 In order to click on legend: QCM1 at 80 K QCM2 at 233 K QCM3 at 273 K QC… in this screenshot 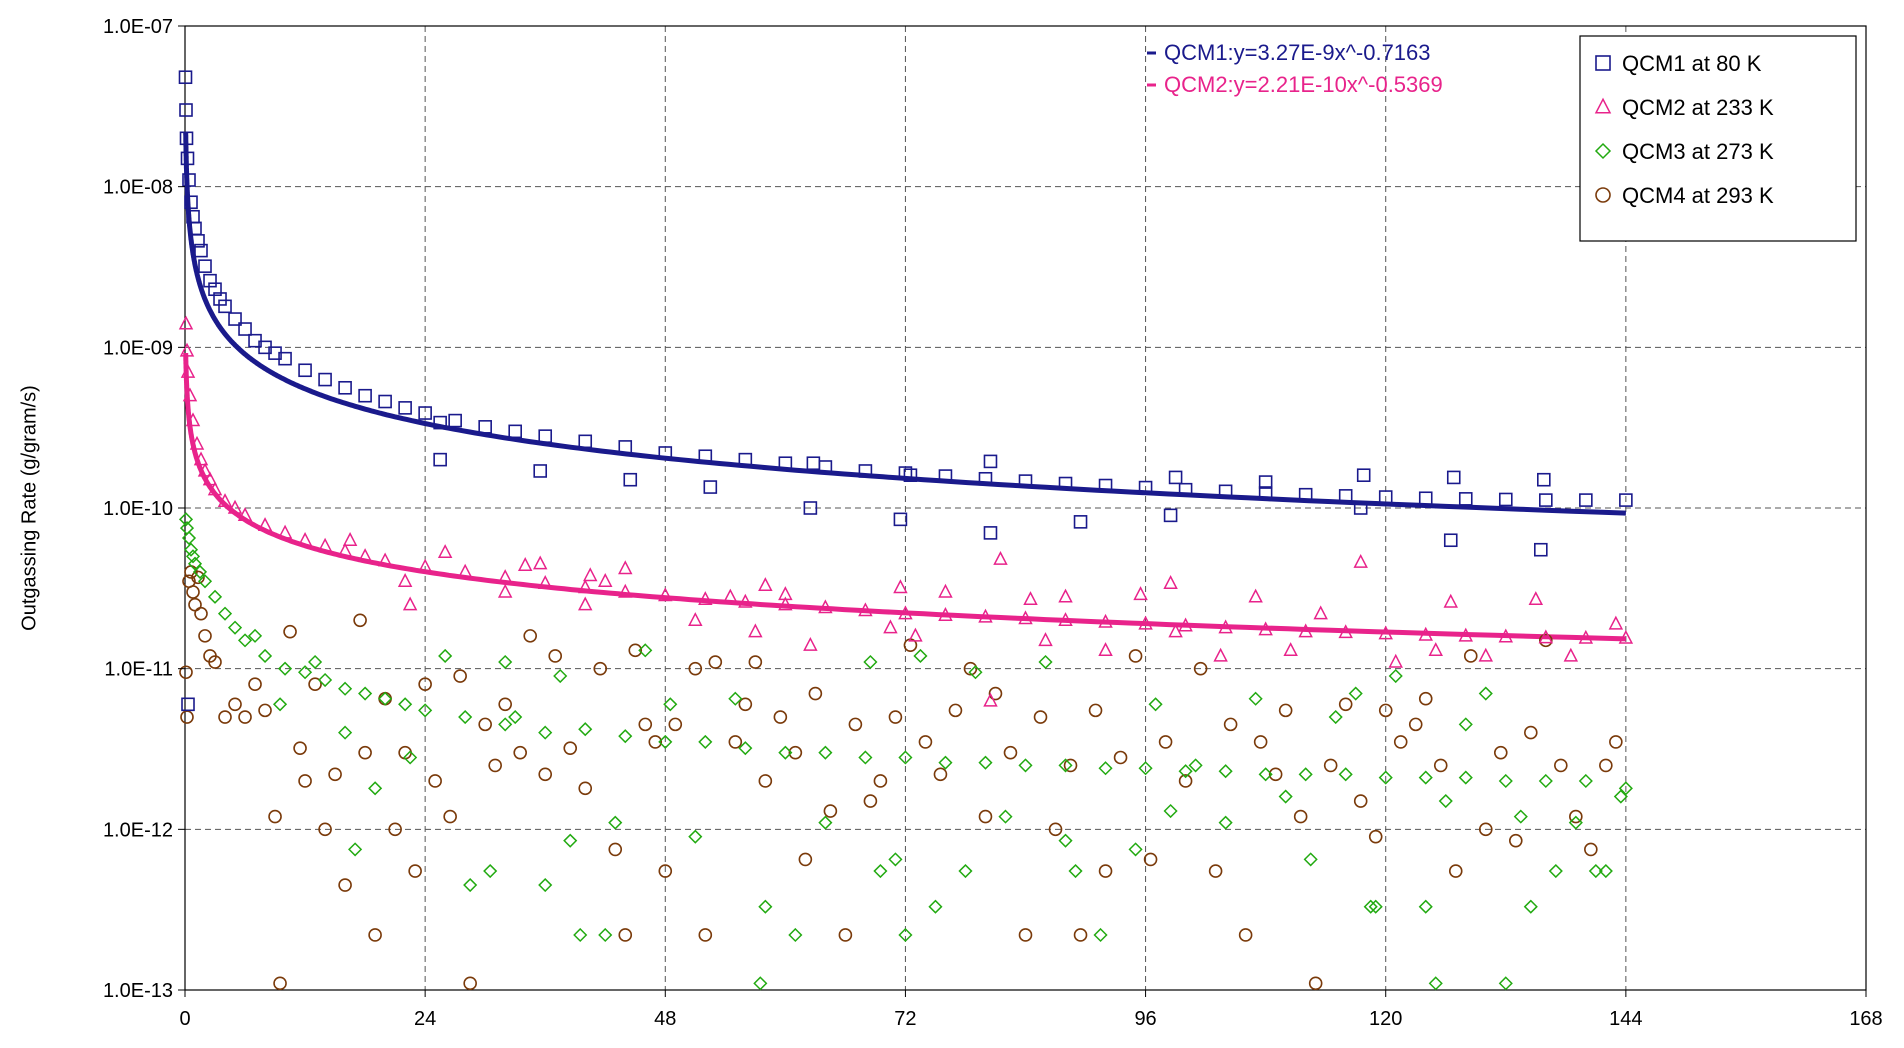, I will do `click(1718, 138)`.